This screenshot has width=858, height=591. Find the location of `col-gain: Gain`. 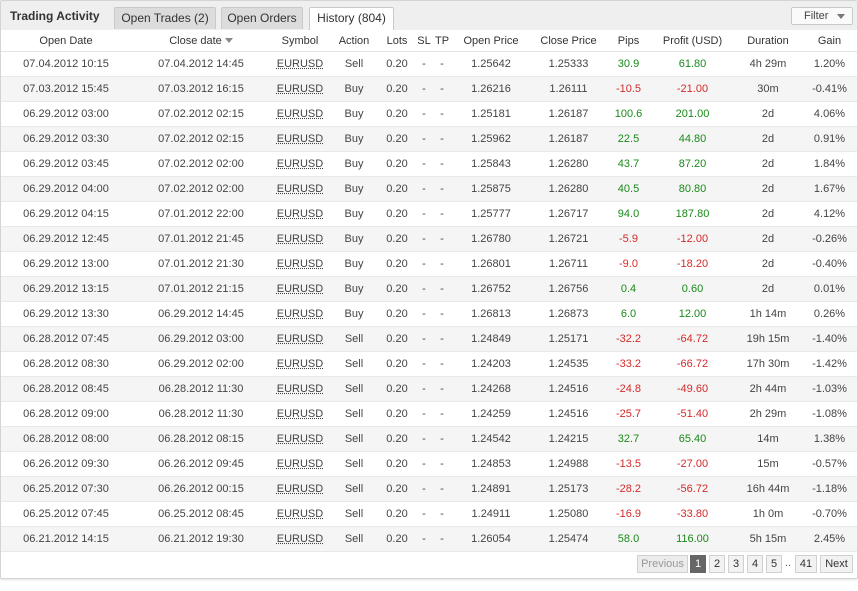

col-gain: Gain is located at coordinates (829, 41).